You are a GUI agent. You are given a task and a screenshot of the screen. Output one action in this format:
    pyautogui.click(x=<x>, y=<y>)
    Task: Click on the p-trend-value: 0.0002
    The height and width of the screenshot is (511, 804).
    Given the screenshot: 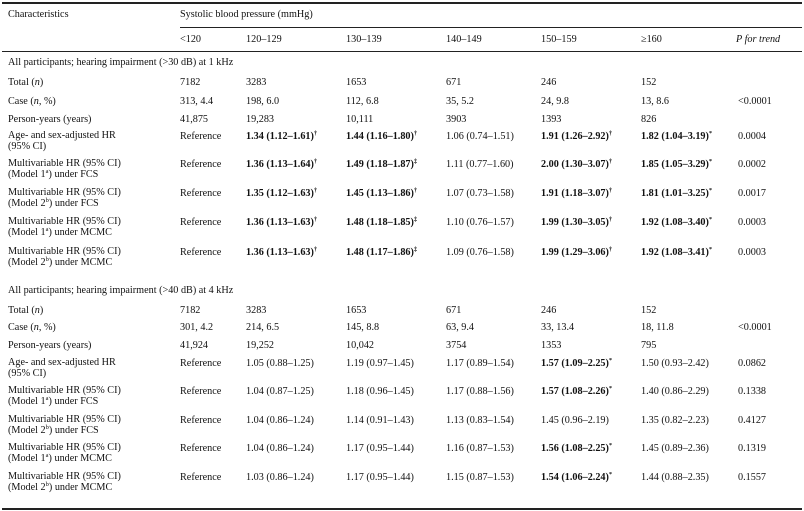 What is the action you would take?
    pyautogui.click(x=752, y=164)
    